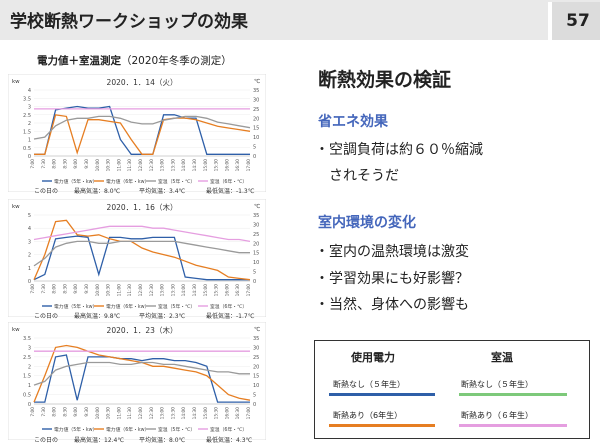 The width and height of the screenshot is (600, 448). I want to click on x-tick: 13:30, so click(173, 413).